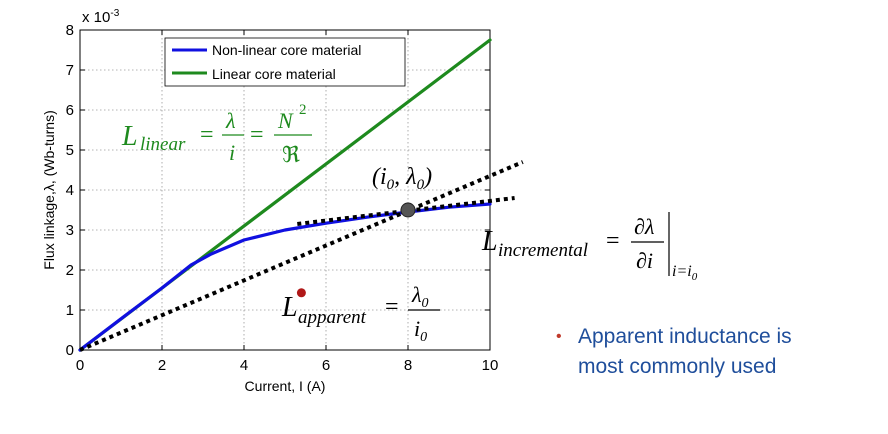 The image size is (888, 434). What do you see at coordinates (291, 154) in the screenshot?
I see `svg-text: ℜ` at bounding box center [291, 154].